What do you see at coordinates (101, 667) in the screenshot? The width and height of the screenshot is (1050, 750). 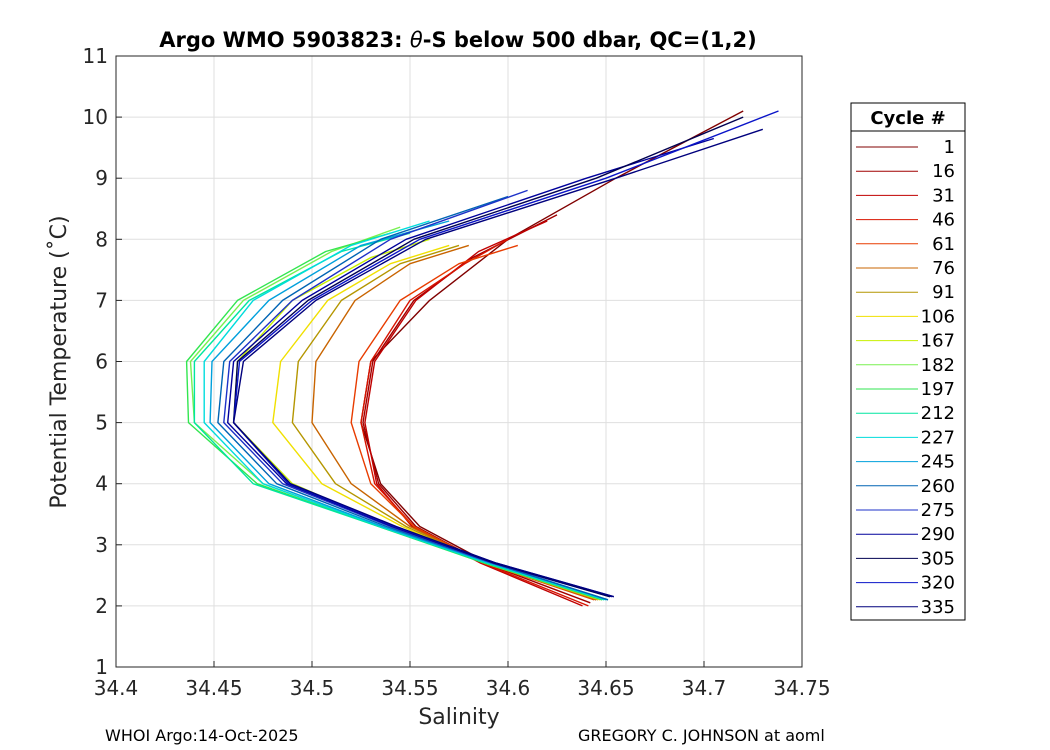 I see `y-tick-label: 1` at bounding box center [101, 667].